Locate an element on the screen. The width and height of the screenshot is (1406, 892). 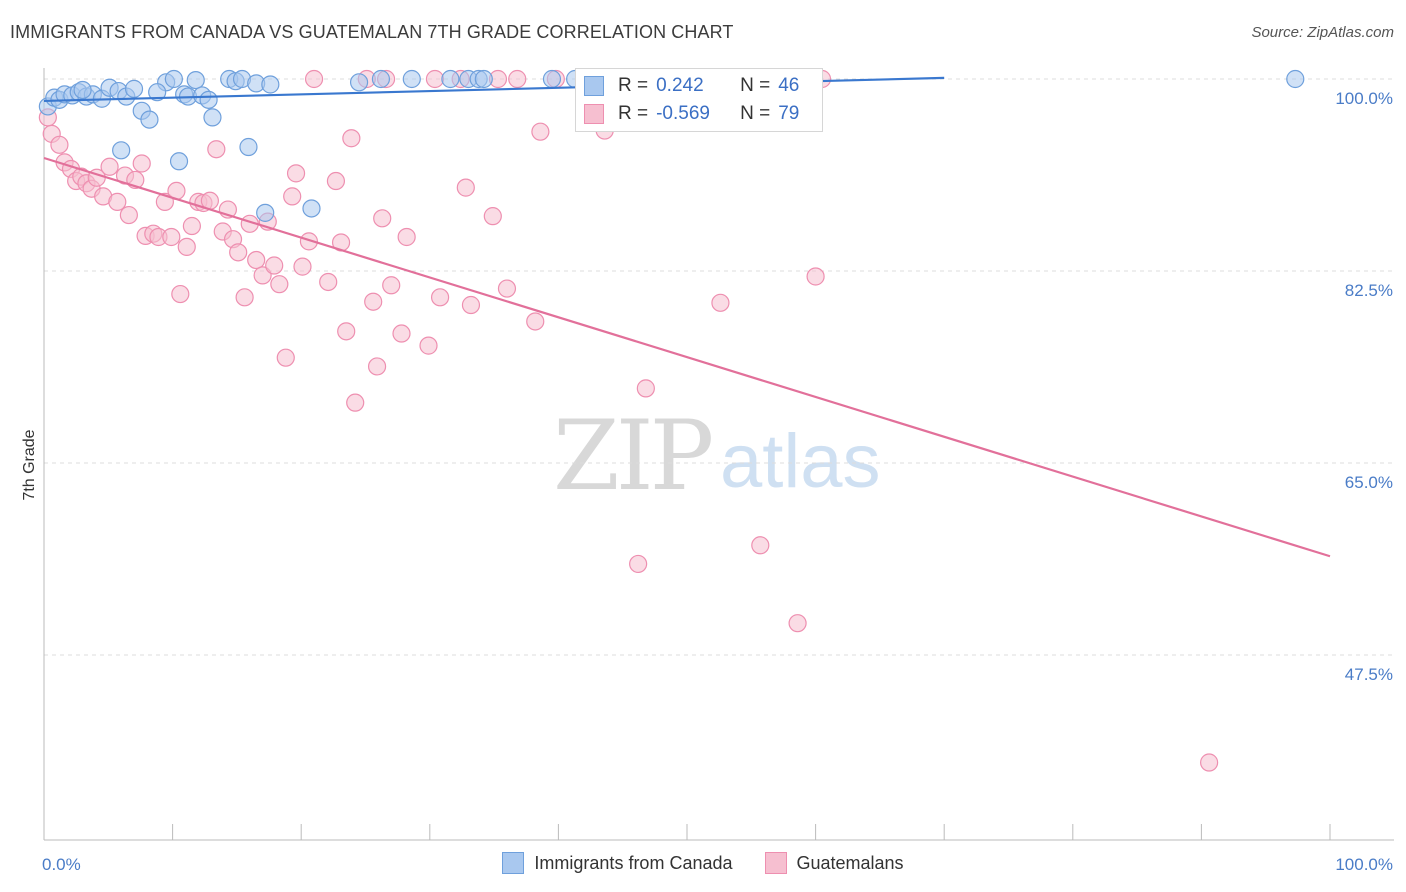
x-tick-label: 0.0% is located at coordinates (61, 864).